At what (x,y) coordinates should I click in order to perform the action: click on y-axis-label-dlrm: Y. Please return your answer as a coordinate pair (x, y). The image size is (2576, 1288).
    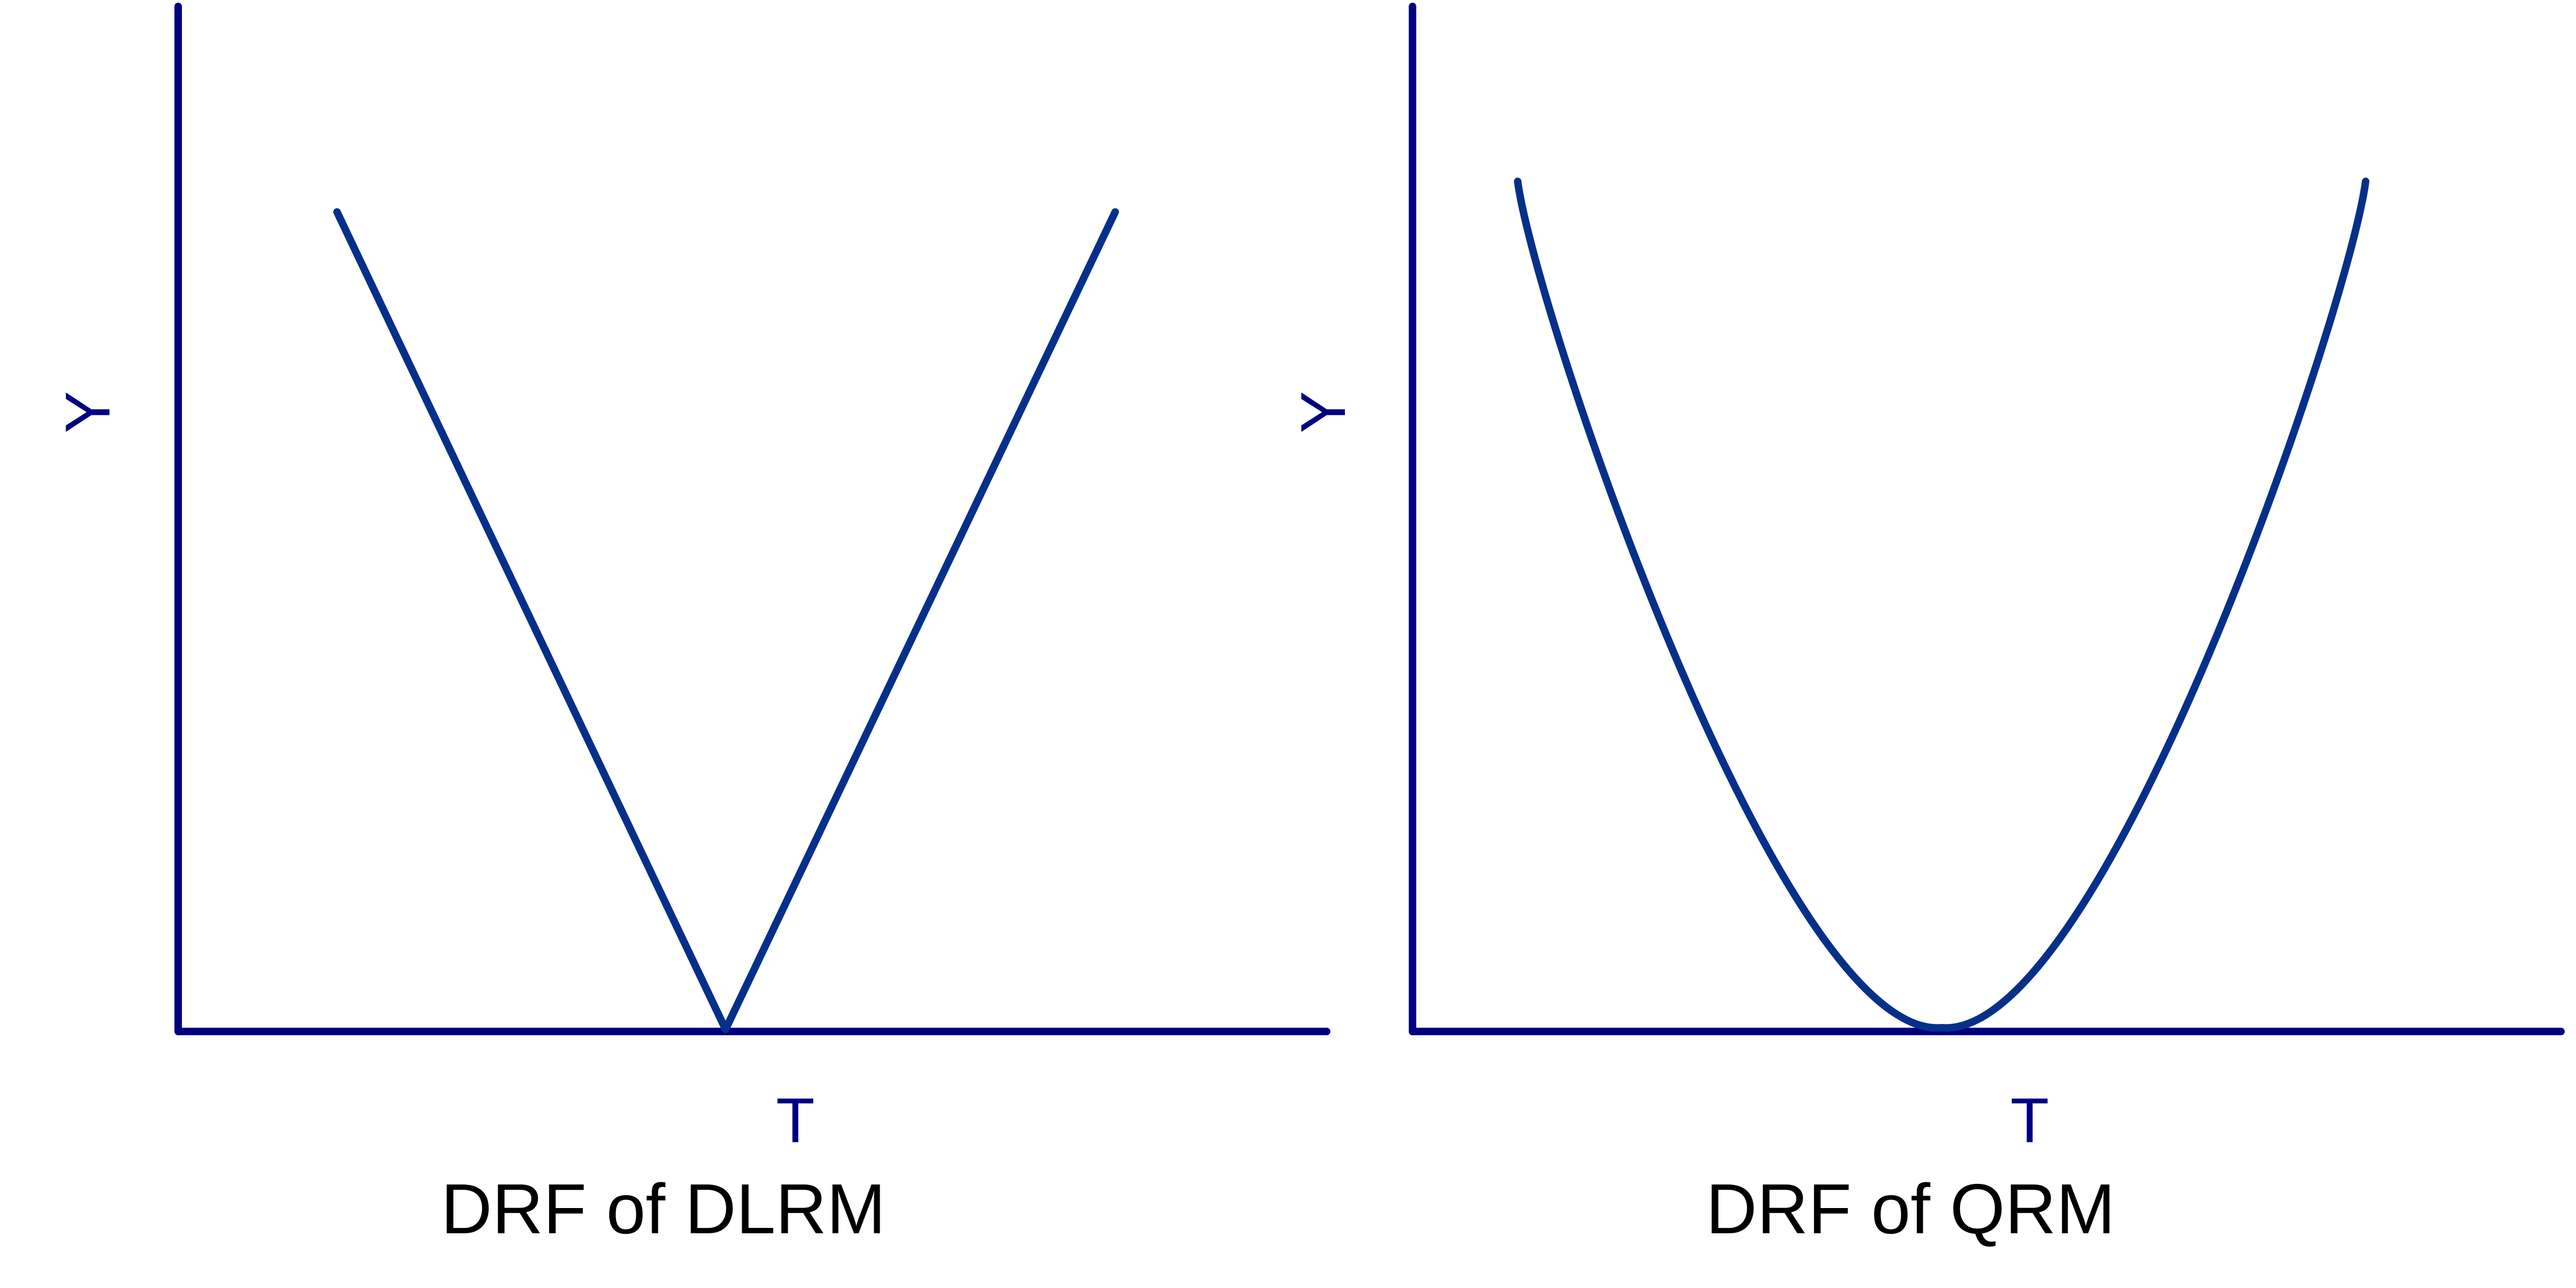
    Looking at the image, I should click on (88, 412).